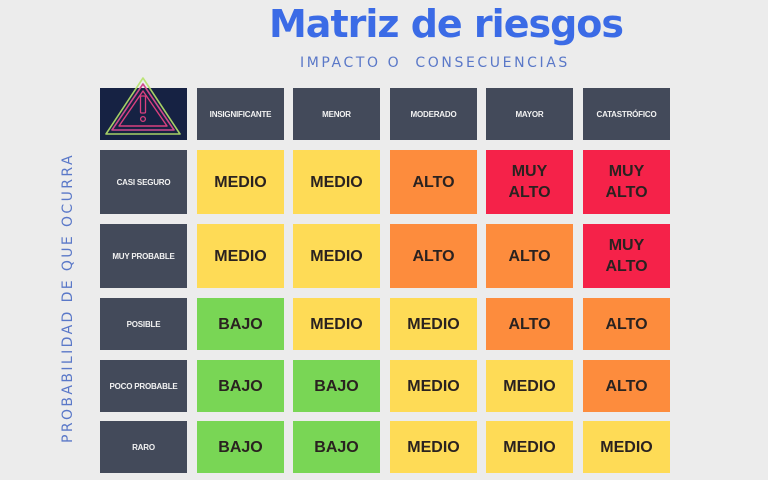 The image size is (768, 480). Describe the element at coordinates (336, 114) in the screenshot. I see `column-header: MENOR` at that location.